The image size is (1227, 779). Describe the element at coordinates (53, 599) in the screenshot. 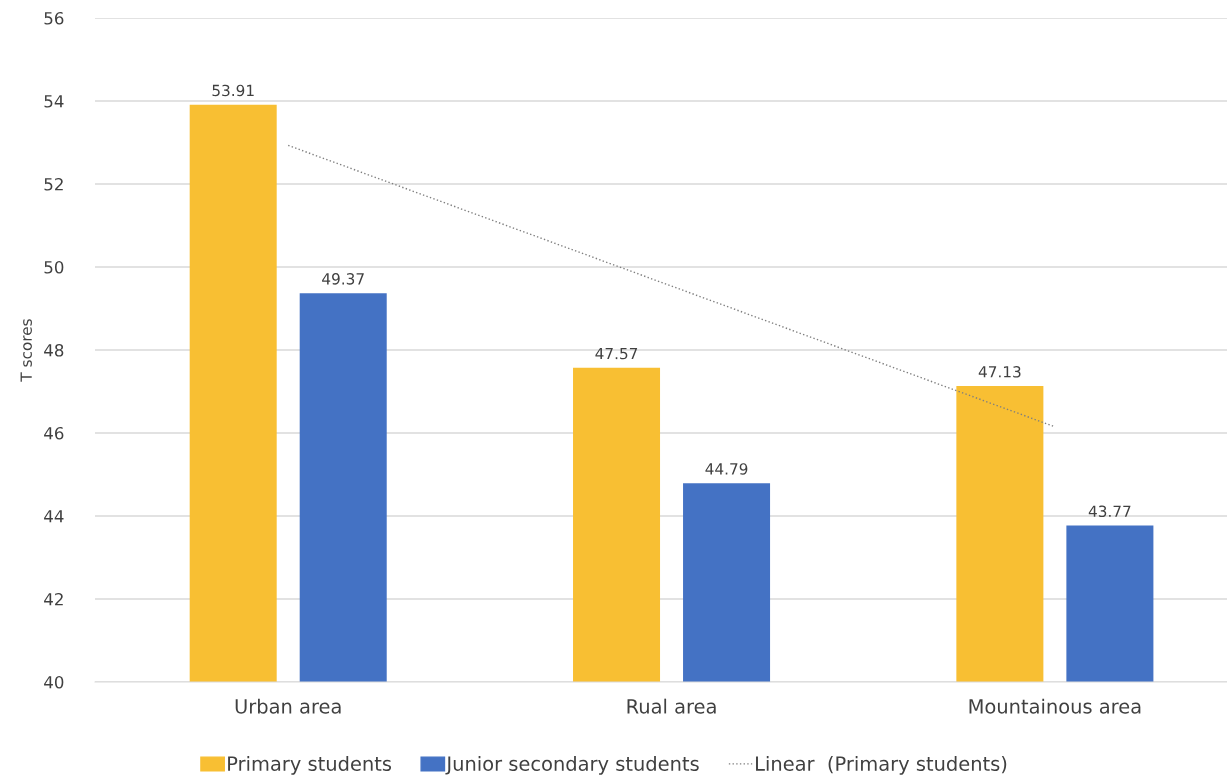

I see `y-tick-label: 42` at that location.